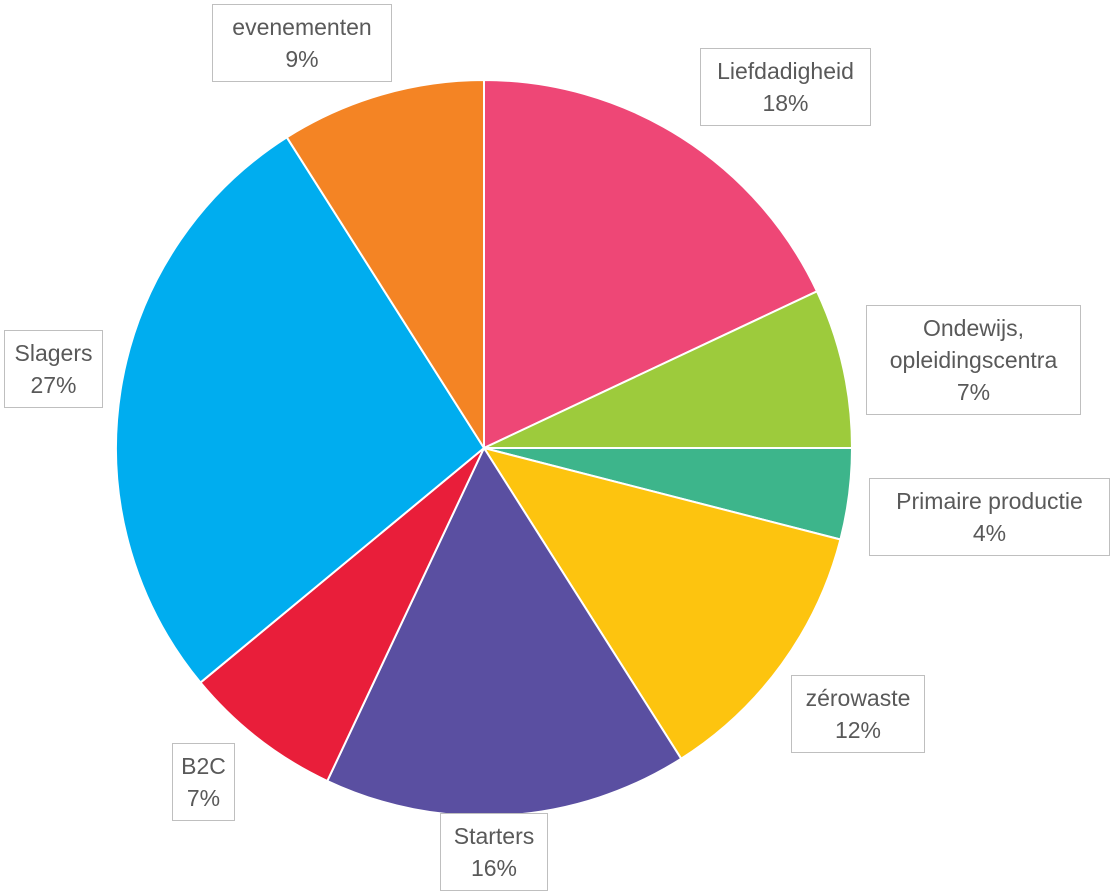 This screenshot has height=896, width=1113. Describe the element at coordinates (494, 868) in the screenshot. I see `label-value: 16%` at that location.